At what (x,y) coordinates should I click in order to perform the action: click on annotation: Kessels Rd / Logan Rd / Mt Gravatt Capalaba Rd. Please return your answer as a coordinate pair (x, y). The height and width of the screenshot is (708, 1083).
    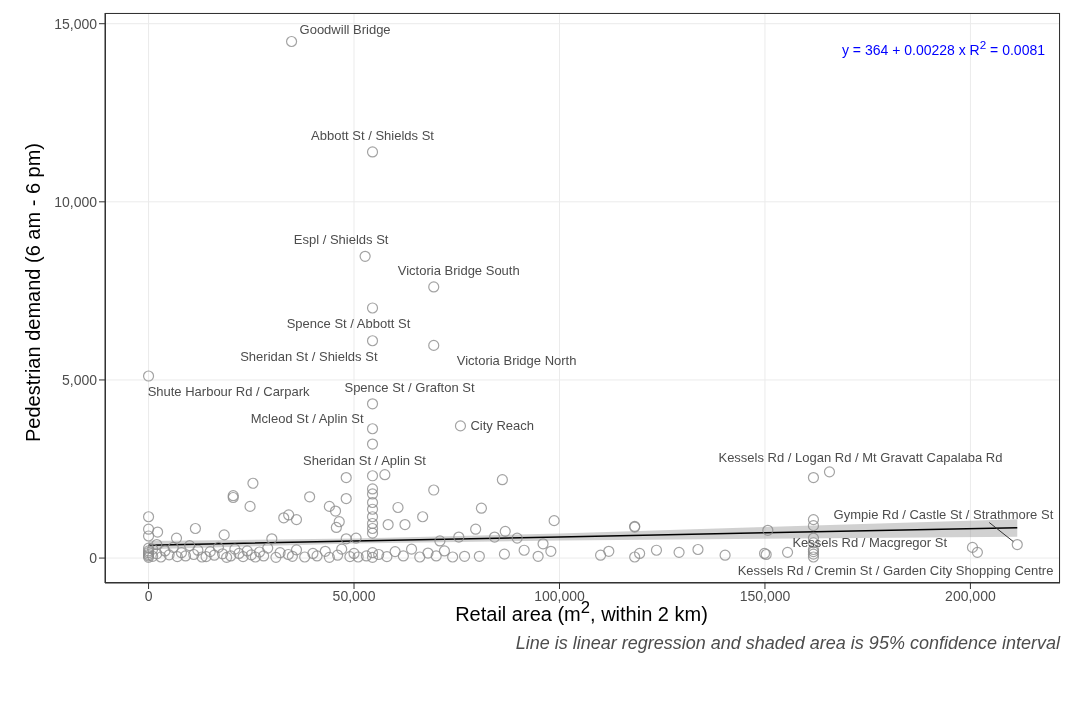
    Looking at the image, I should click on (860, 457).